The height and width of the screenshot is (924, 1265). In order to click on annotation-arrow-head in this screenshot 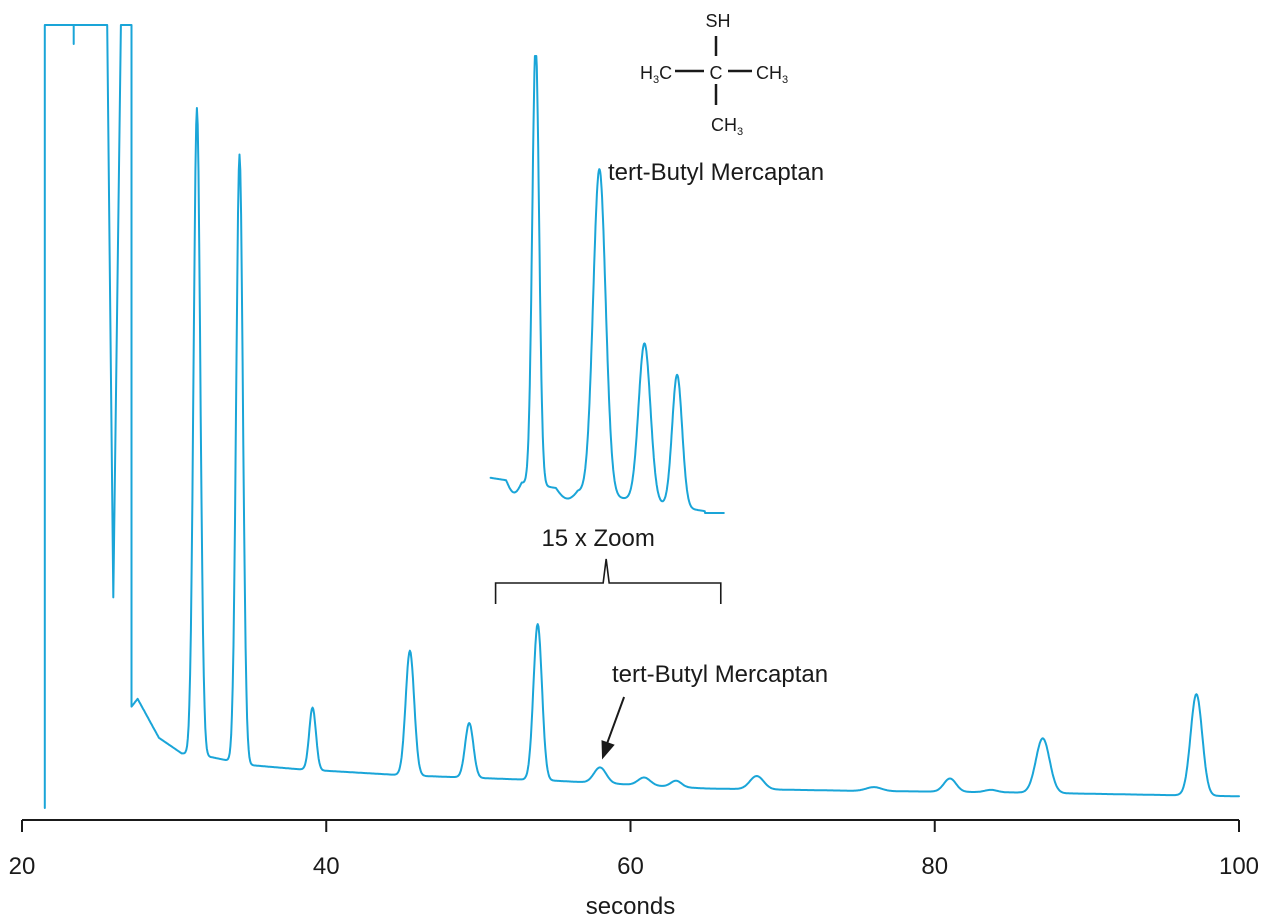, I will do `click(608, 750)`.